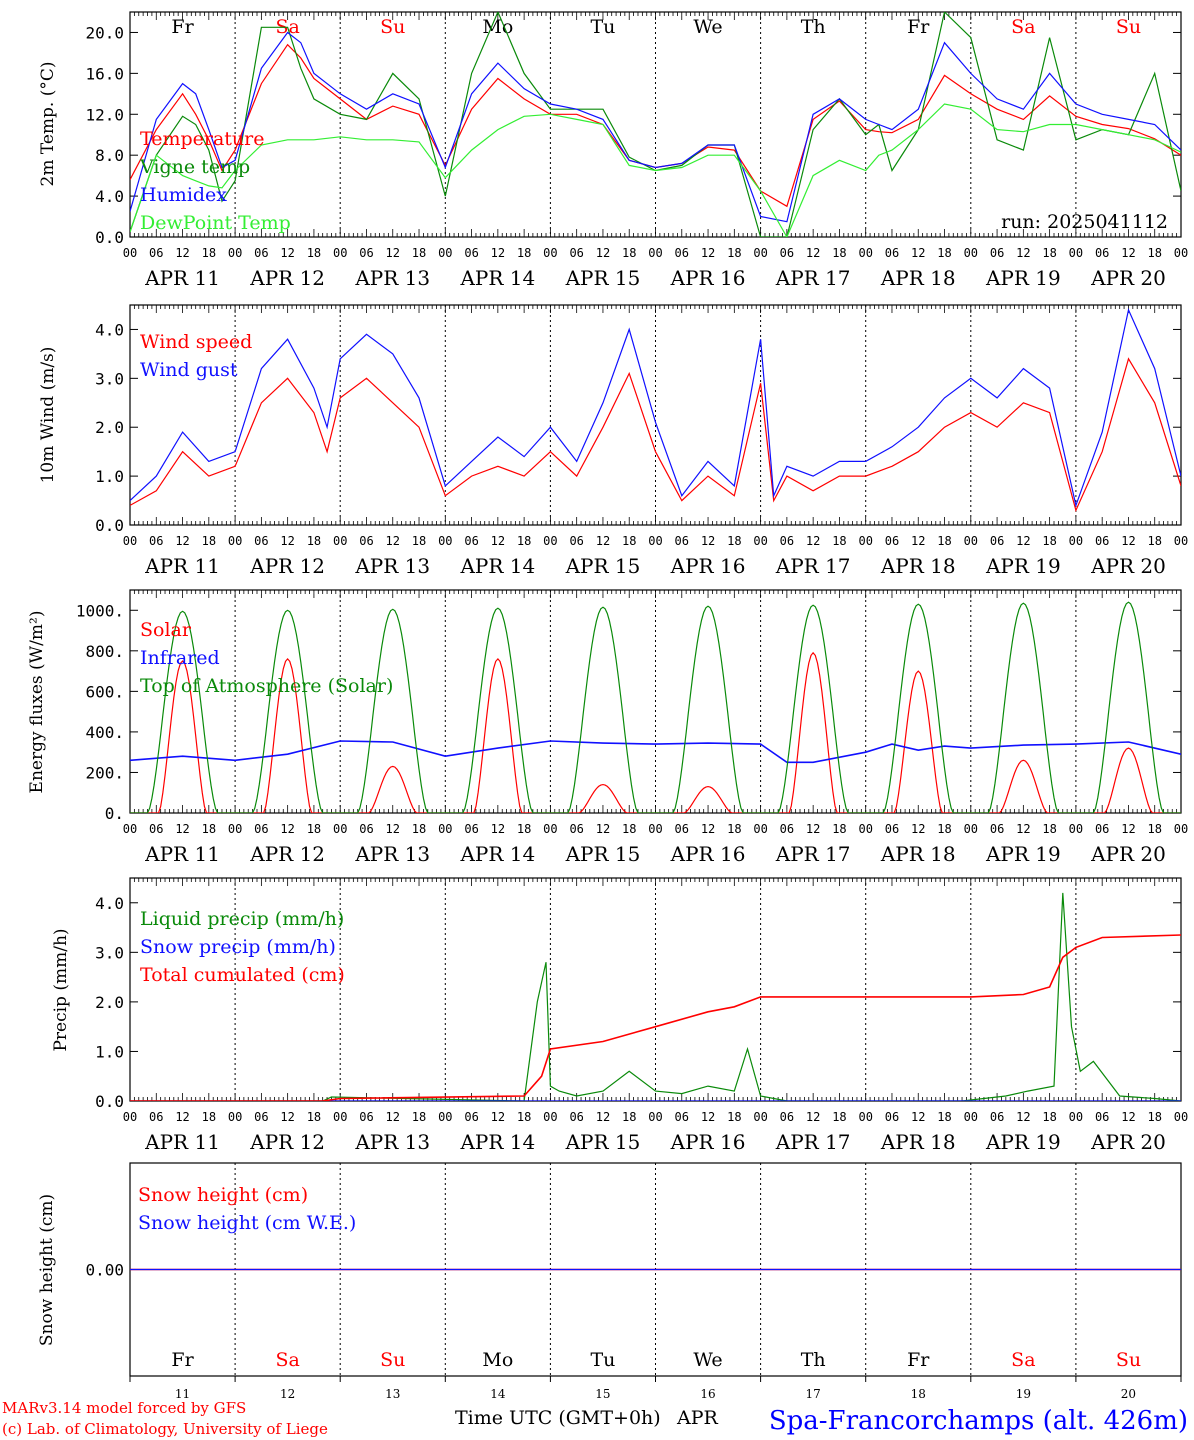  I want to click on series-line-infrared, so click(655, 752).